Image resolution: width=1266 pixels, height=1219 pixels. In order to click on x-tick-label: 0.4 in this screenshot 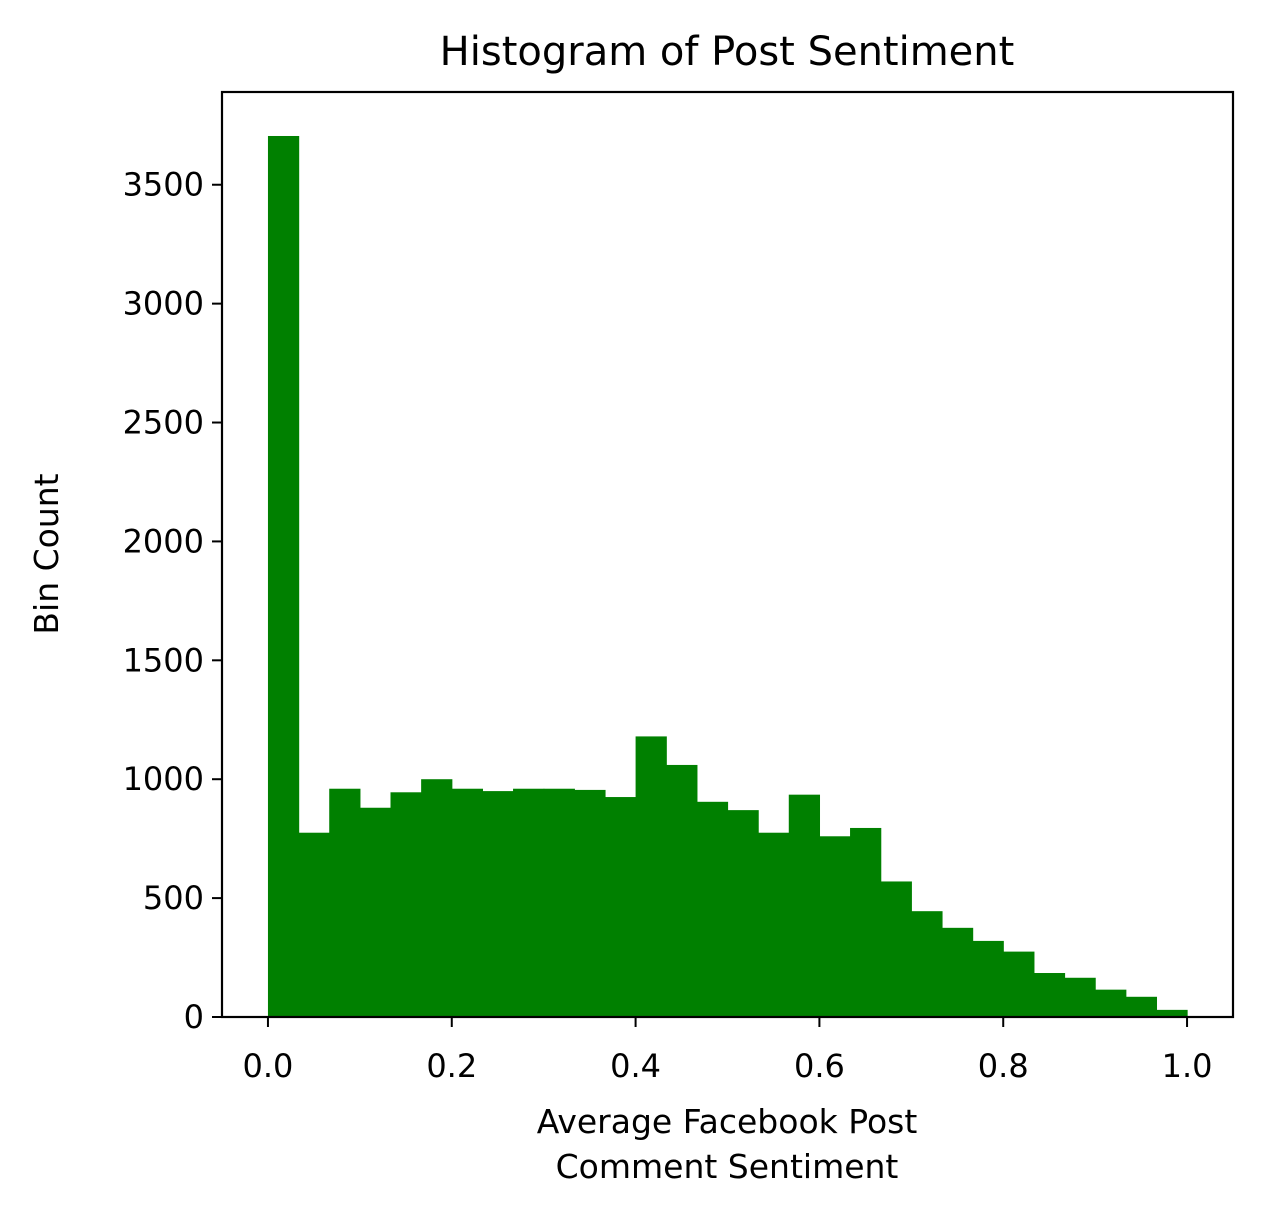, I will do `click(635, 1066)`.